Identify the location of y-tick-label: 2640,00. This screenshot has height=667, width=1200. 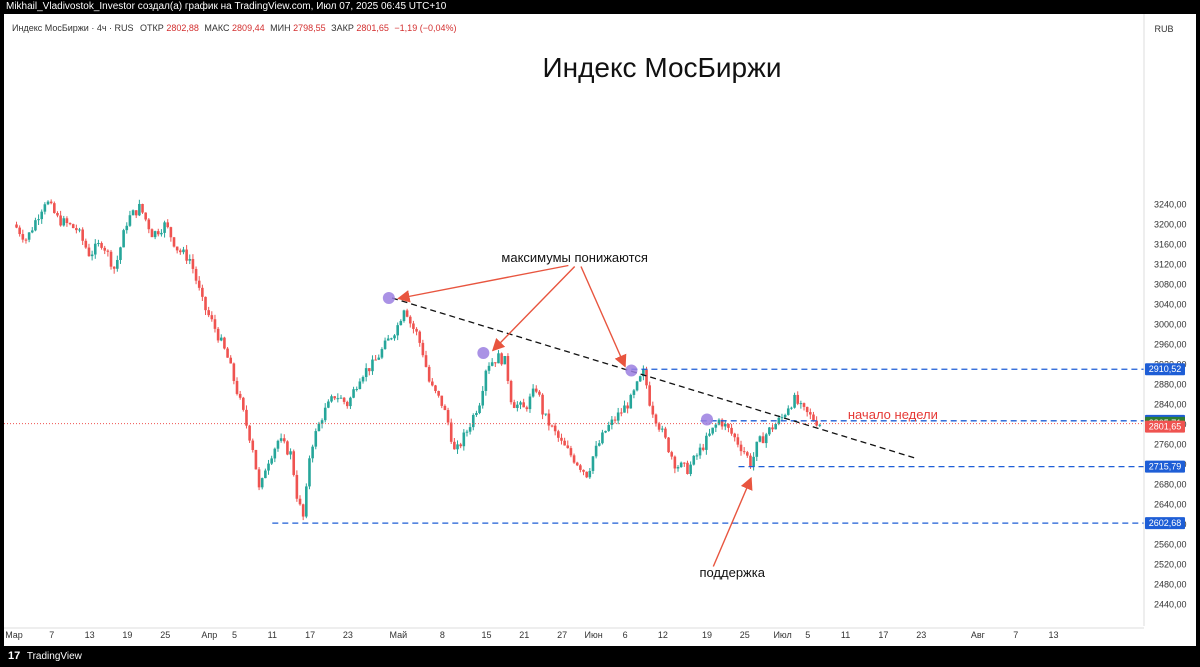
(1170, 505).